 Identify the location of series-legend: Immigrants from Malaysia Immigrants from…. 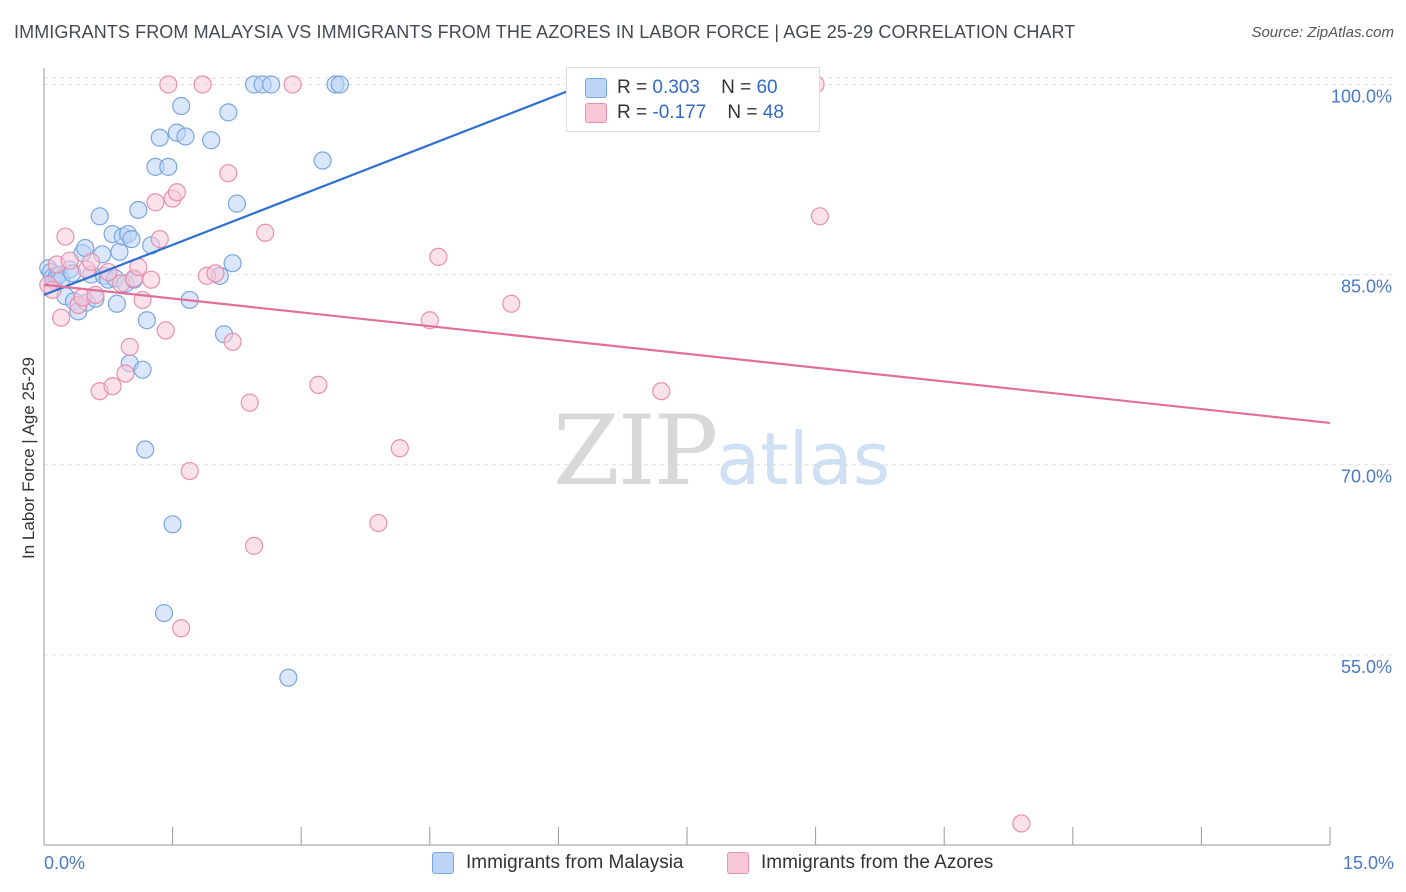
(703, 865).